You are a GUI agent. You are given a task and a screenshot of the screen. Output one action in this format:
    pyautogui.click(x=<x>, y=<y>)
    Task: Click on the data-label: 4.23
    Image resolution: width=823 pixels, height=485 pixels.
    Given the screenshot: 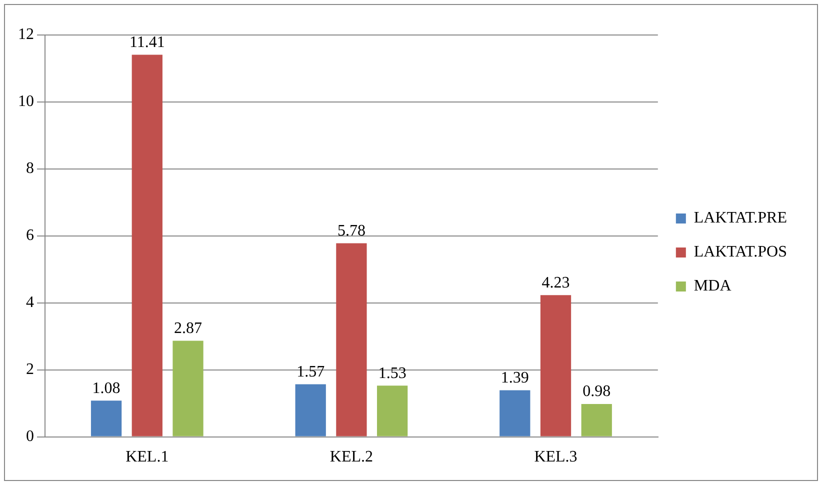 What is the action you would take?
    pyautogui.click(x=556, y=283)
    